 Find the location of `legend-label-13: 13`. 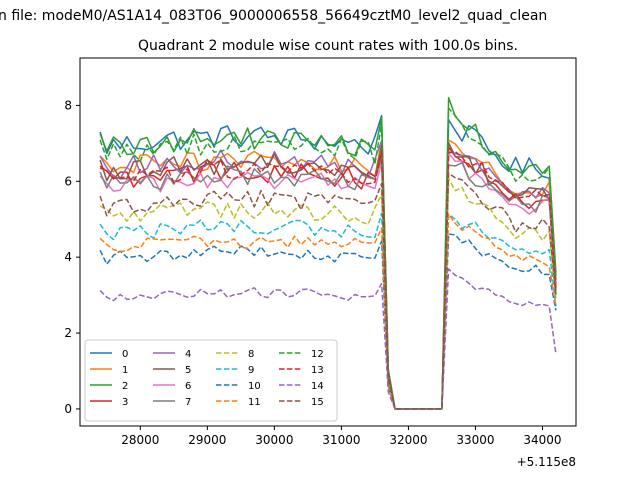

legend-label-13: 13 is located at coordinates (317, 370).